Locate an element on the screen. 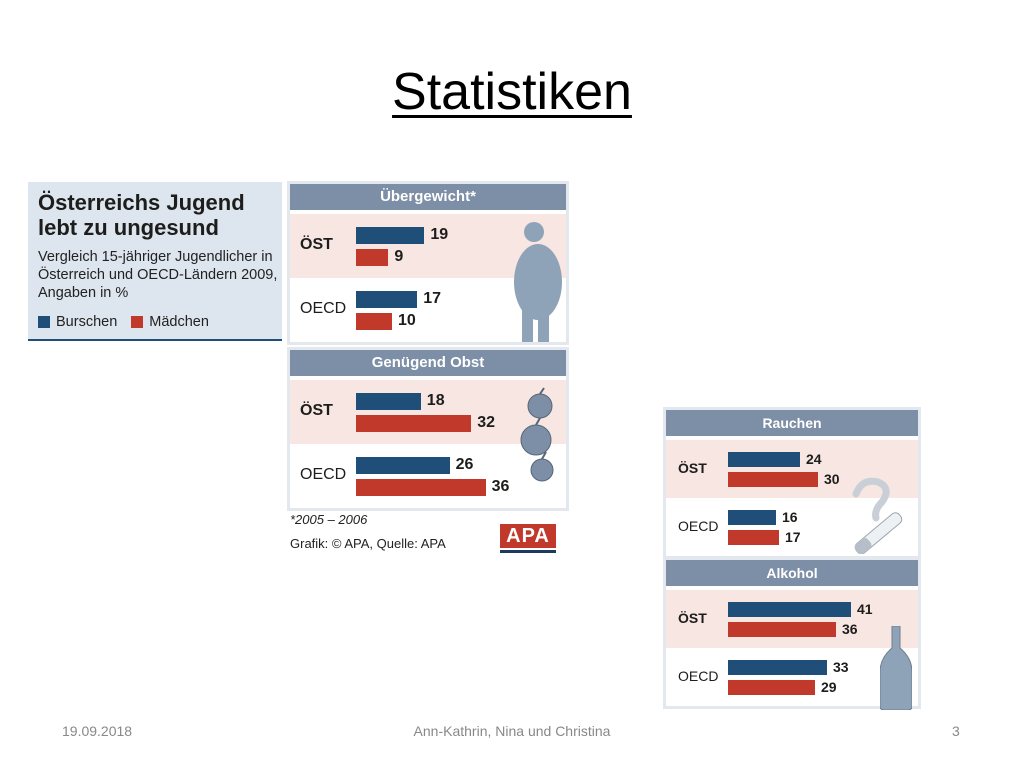  legend-swatch-maedchen is located at coordinates (137, 322).